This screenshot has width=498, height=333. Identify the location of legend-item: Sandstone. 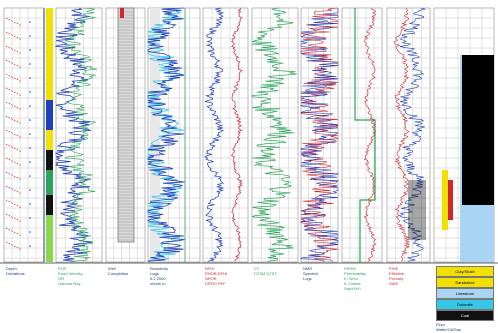
(465, 282).